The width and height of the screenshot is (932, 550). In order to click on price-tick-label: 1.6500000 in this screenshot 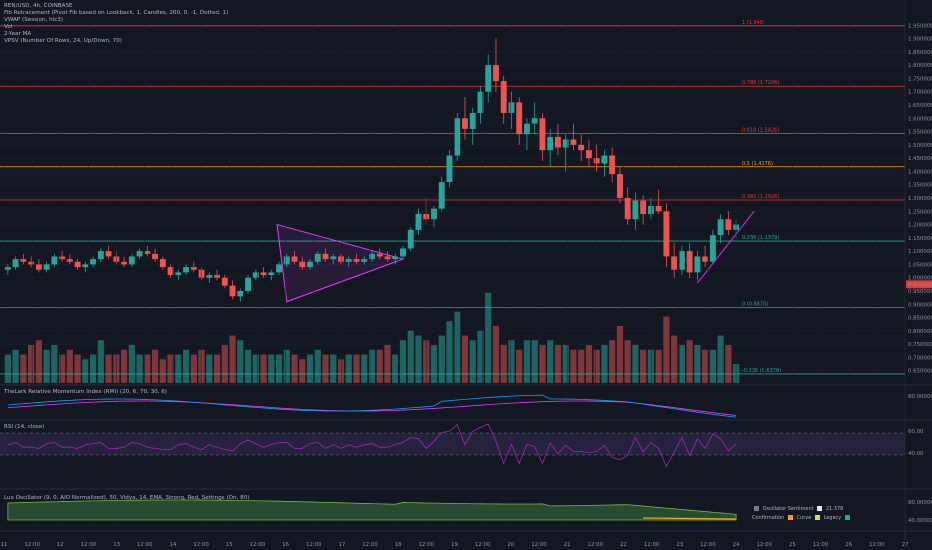, I will do `click(920, 106)`.